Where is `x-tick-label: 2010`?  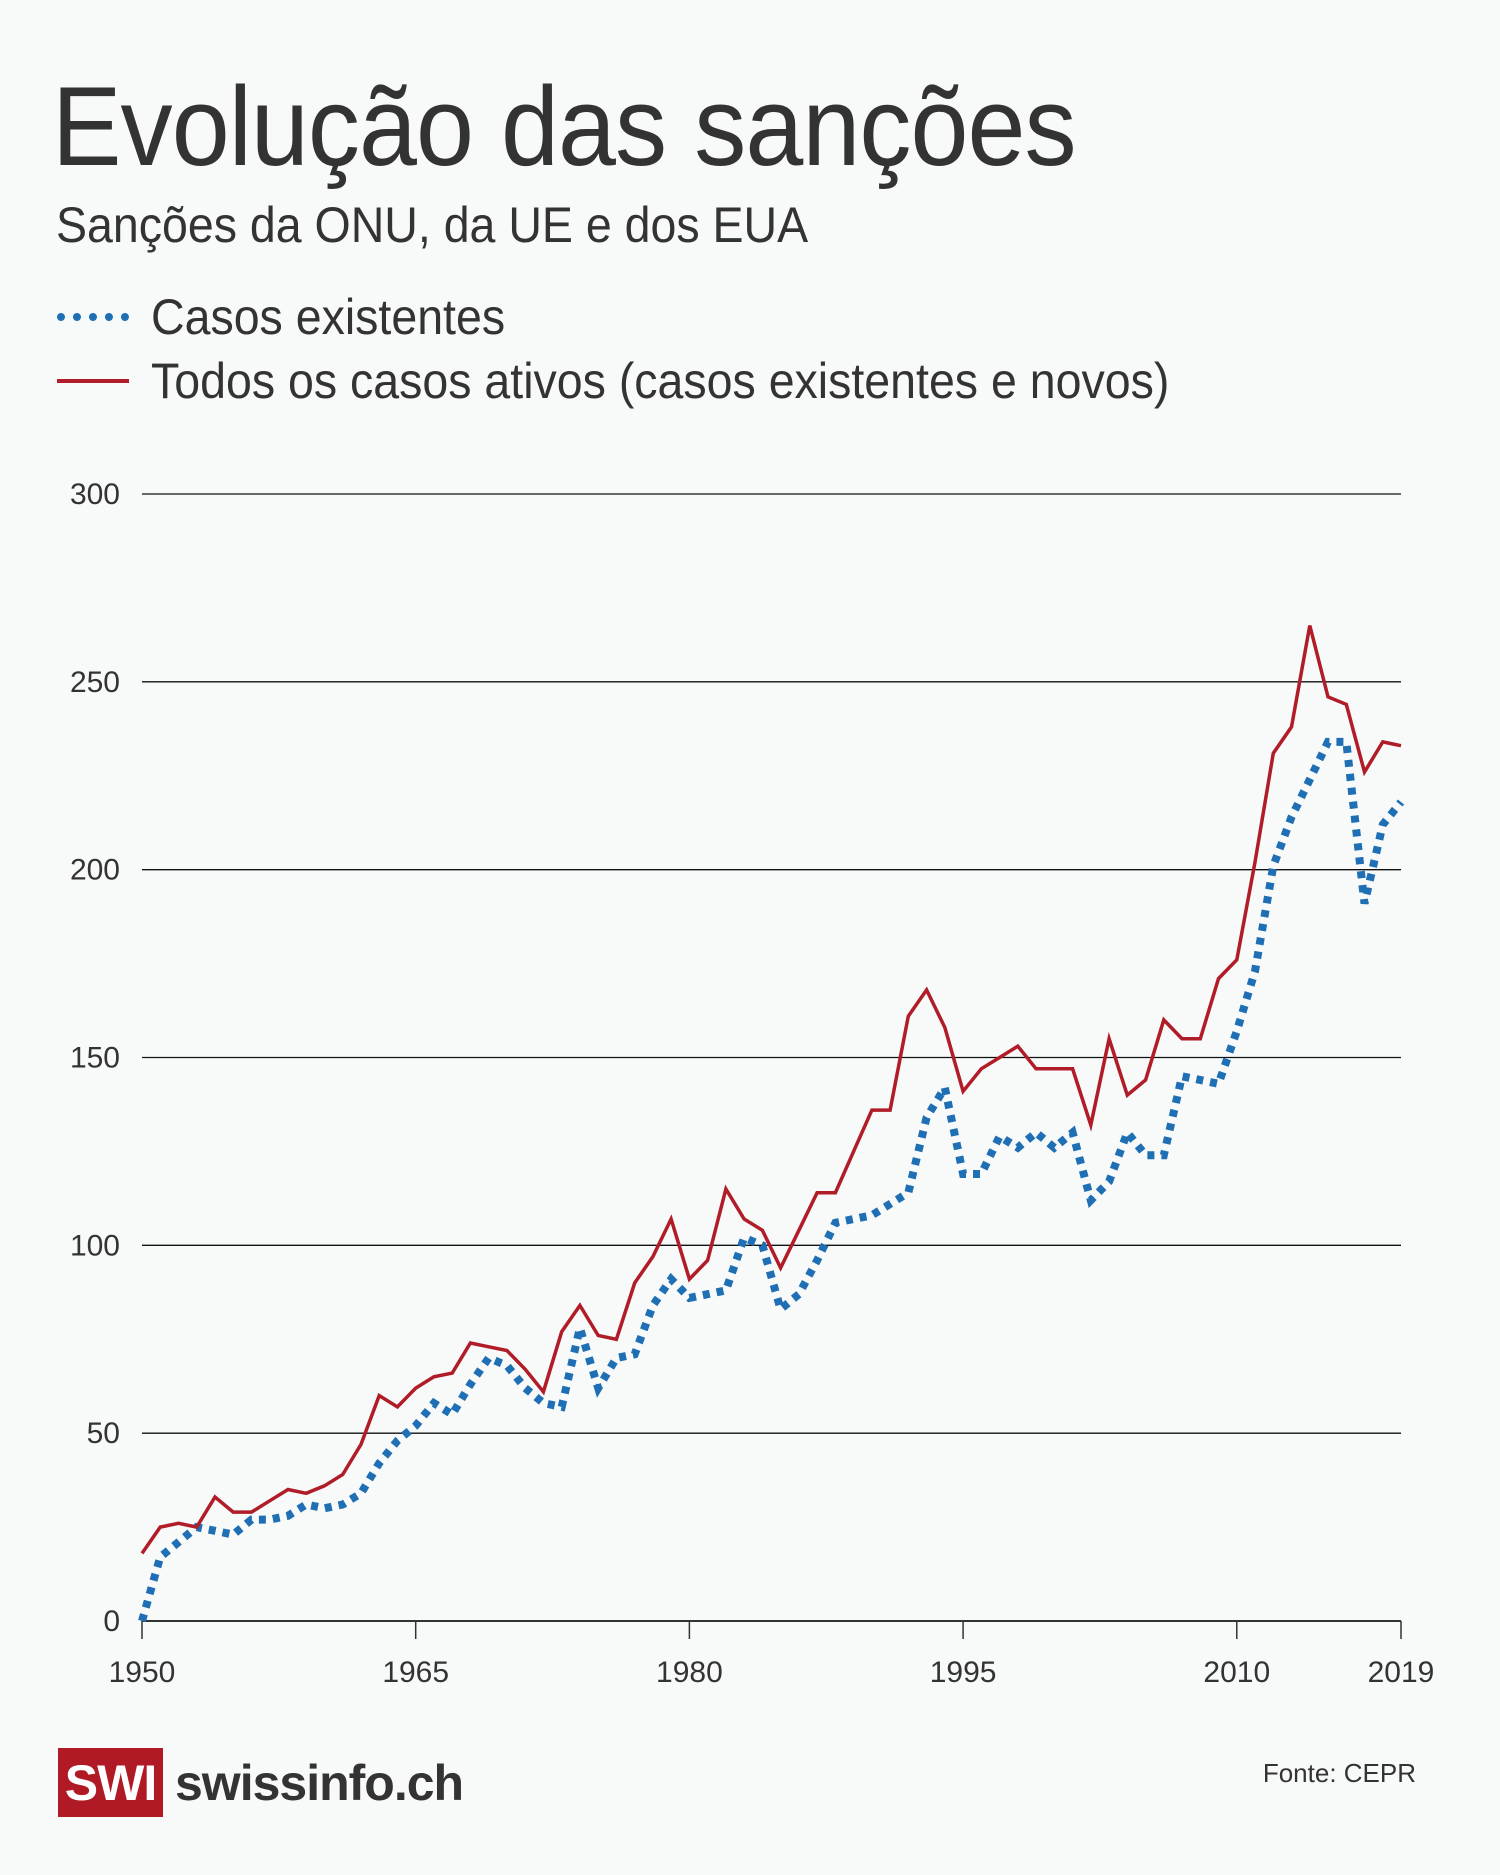 x-tick-label: 2010 is located at coordinates (1236, 1672).